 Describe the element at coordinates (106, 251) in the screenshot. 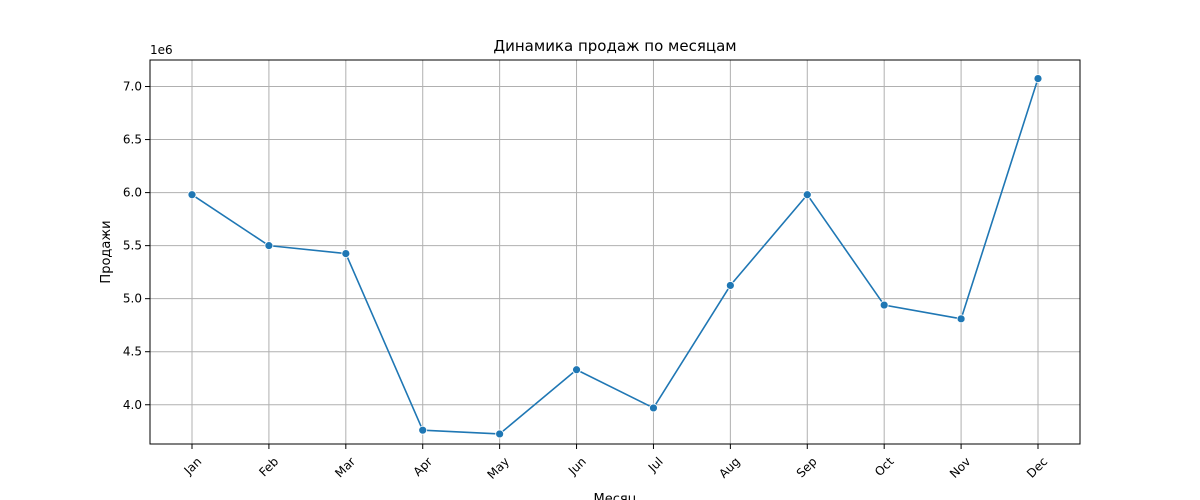

I see `y-axis-label: Продажи` at that location.